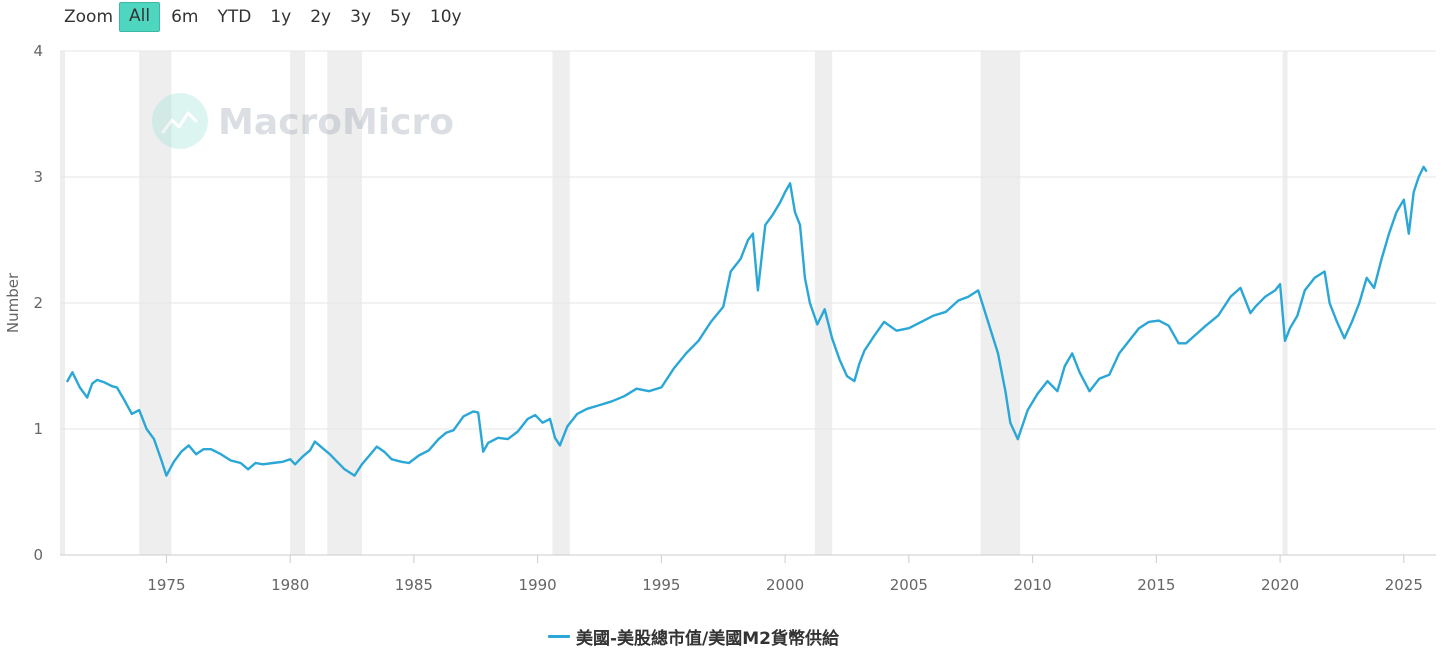 The height and width of the screenshot is (654, 1456). Describe the element at coordinates (38, 429) in the screenshot. I see `y-tick-label: 1` at that location.